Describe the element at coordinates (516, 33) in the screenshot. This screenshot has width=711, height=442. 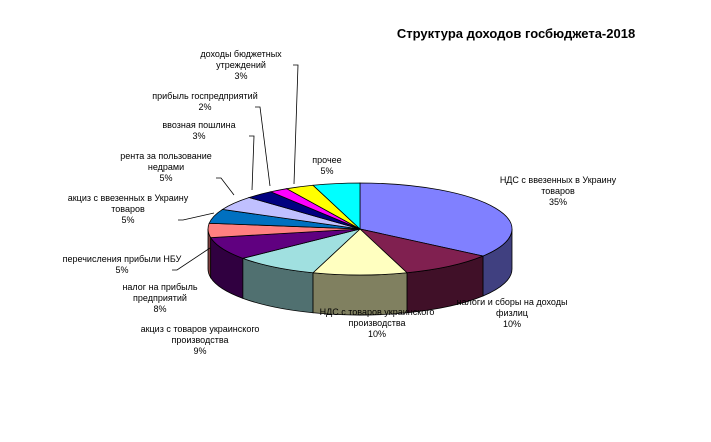
I see `chart-title: Структура доходов госбюджета-2018` at that location.